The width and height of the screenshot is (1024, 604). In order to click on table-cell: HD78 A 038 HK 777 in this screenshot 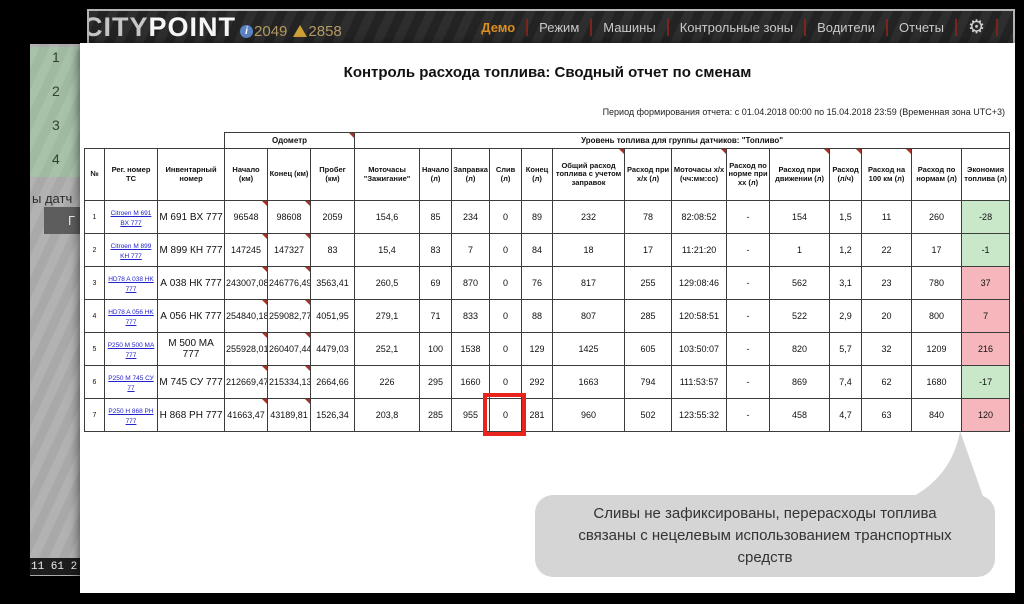, I will do `click(131, 283)`.